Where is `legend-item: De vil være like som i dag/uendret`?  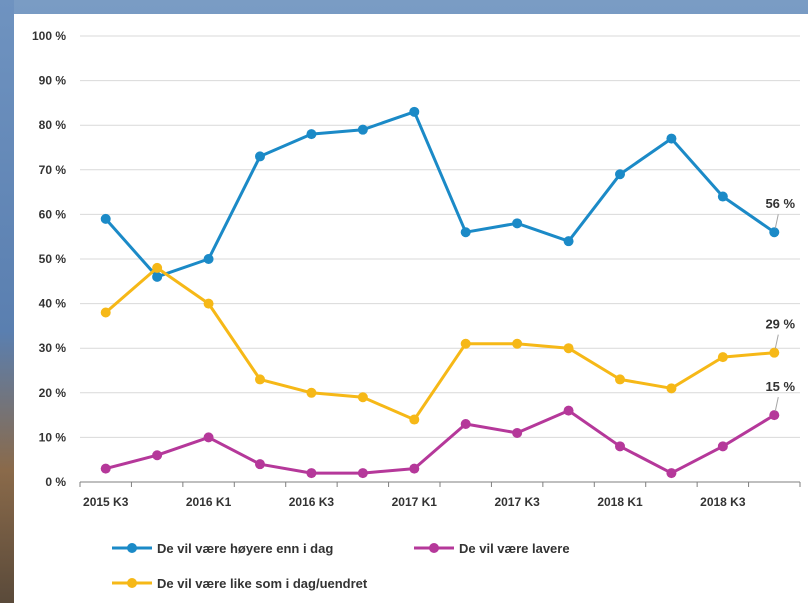 legend-item: De vil være like som i dag/uendret is located at coordinates (240, 583).